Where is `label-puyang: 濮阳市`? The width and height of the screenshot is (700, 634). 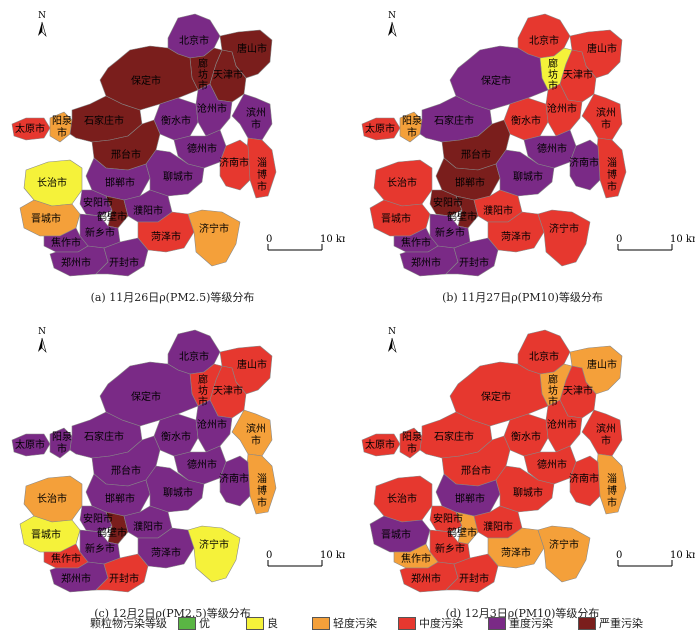
label-puyang: 濮阳市 is located at coordinates (498, 526).